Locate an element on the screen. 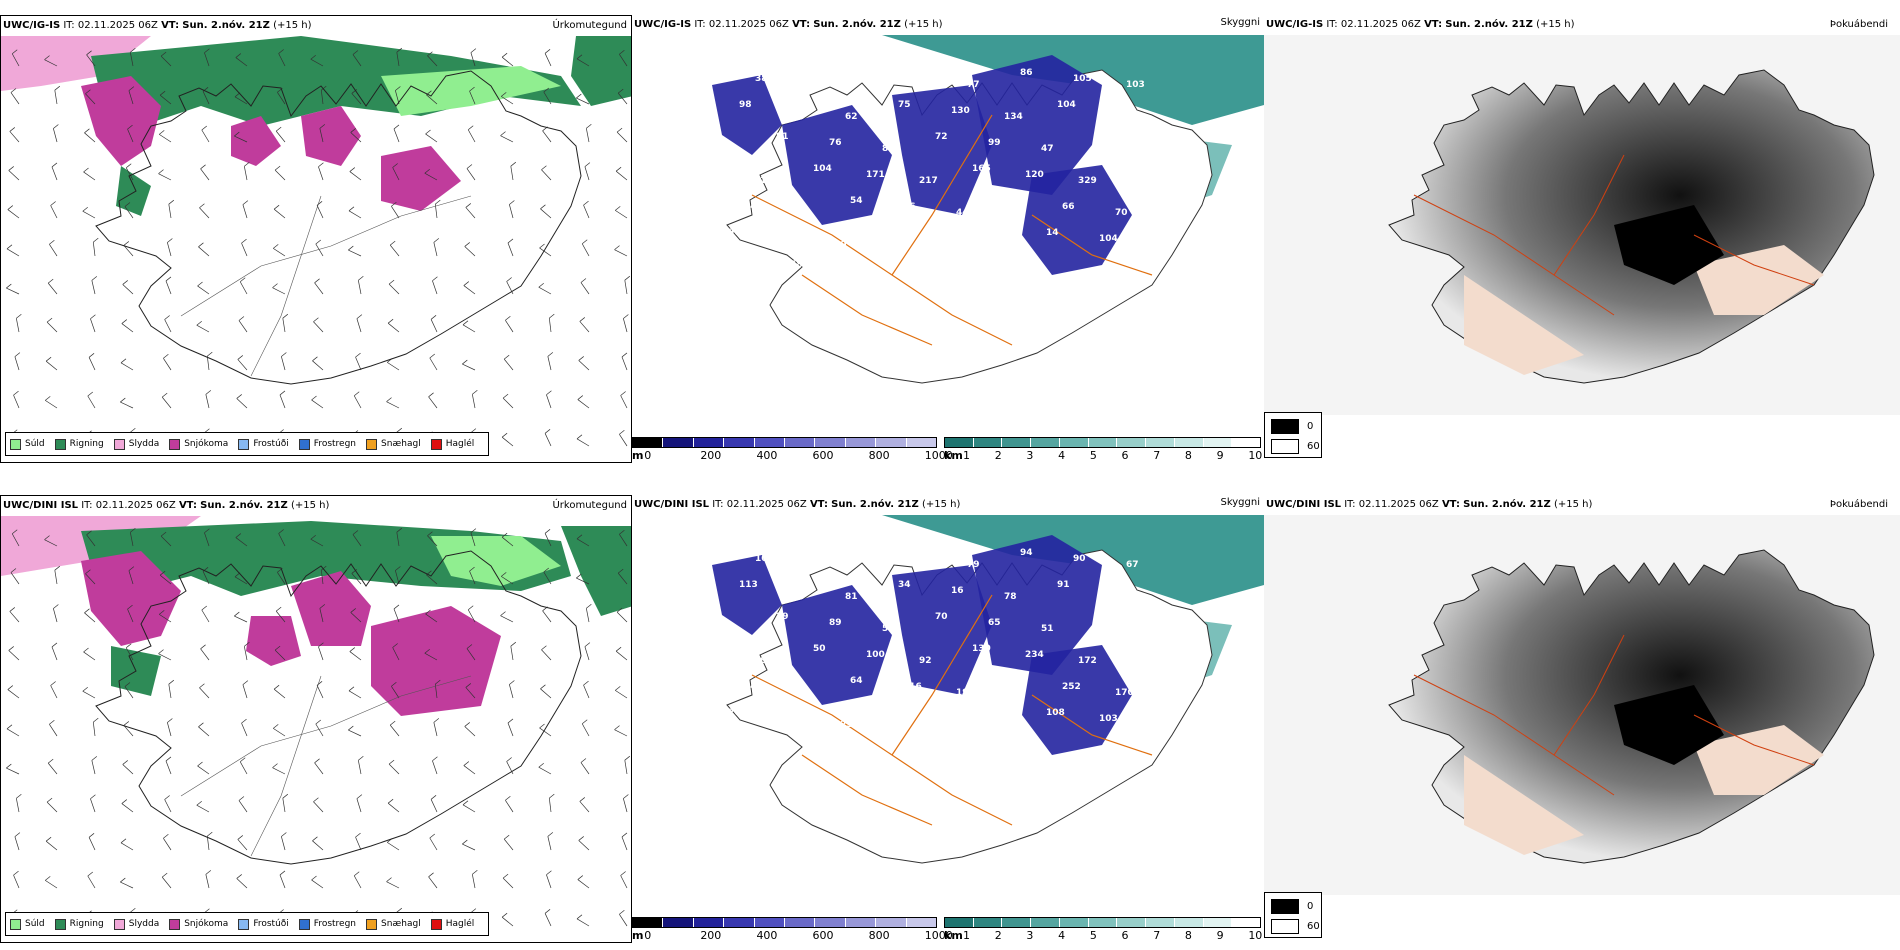 This screenshot has width=1900, height=950. coastline is located at coordinates (338, 707).